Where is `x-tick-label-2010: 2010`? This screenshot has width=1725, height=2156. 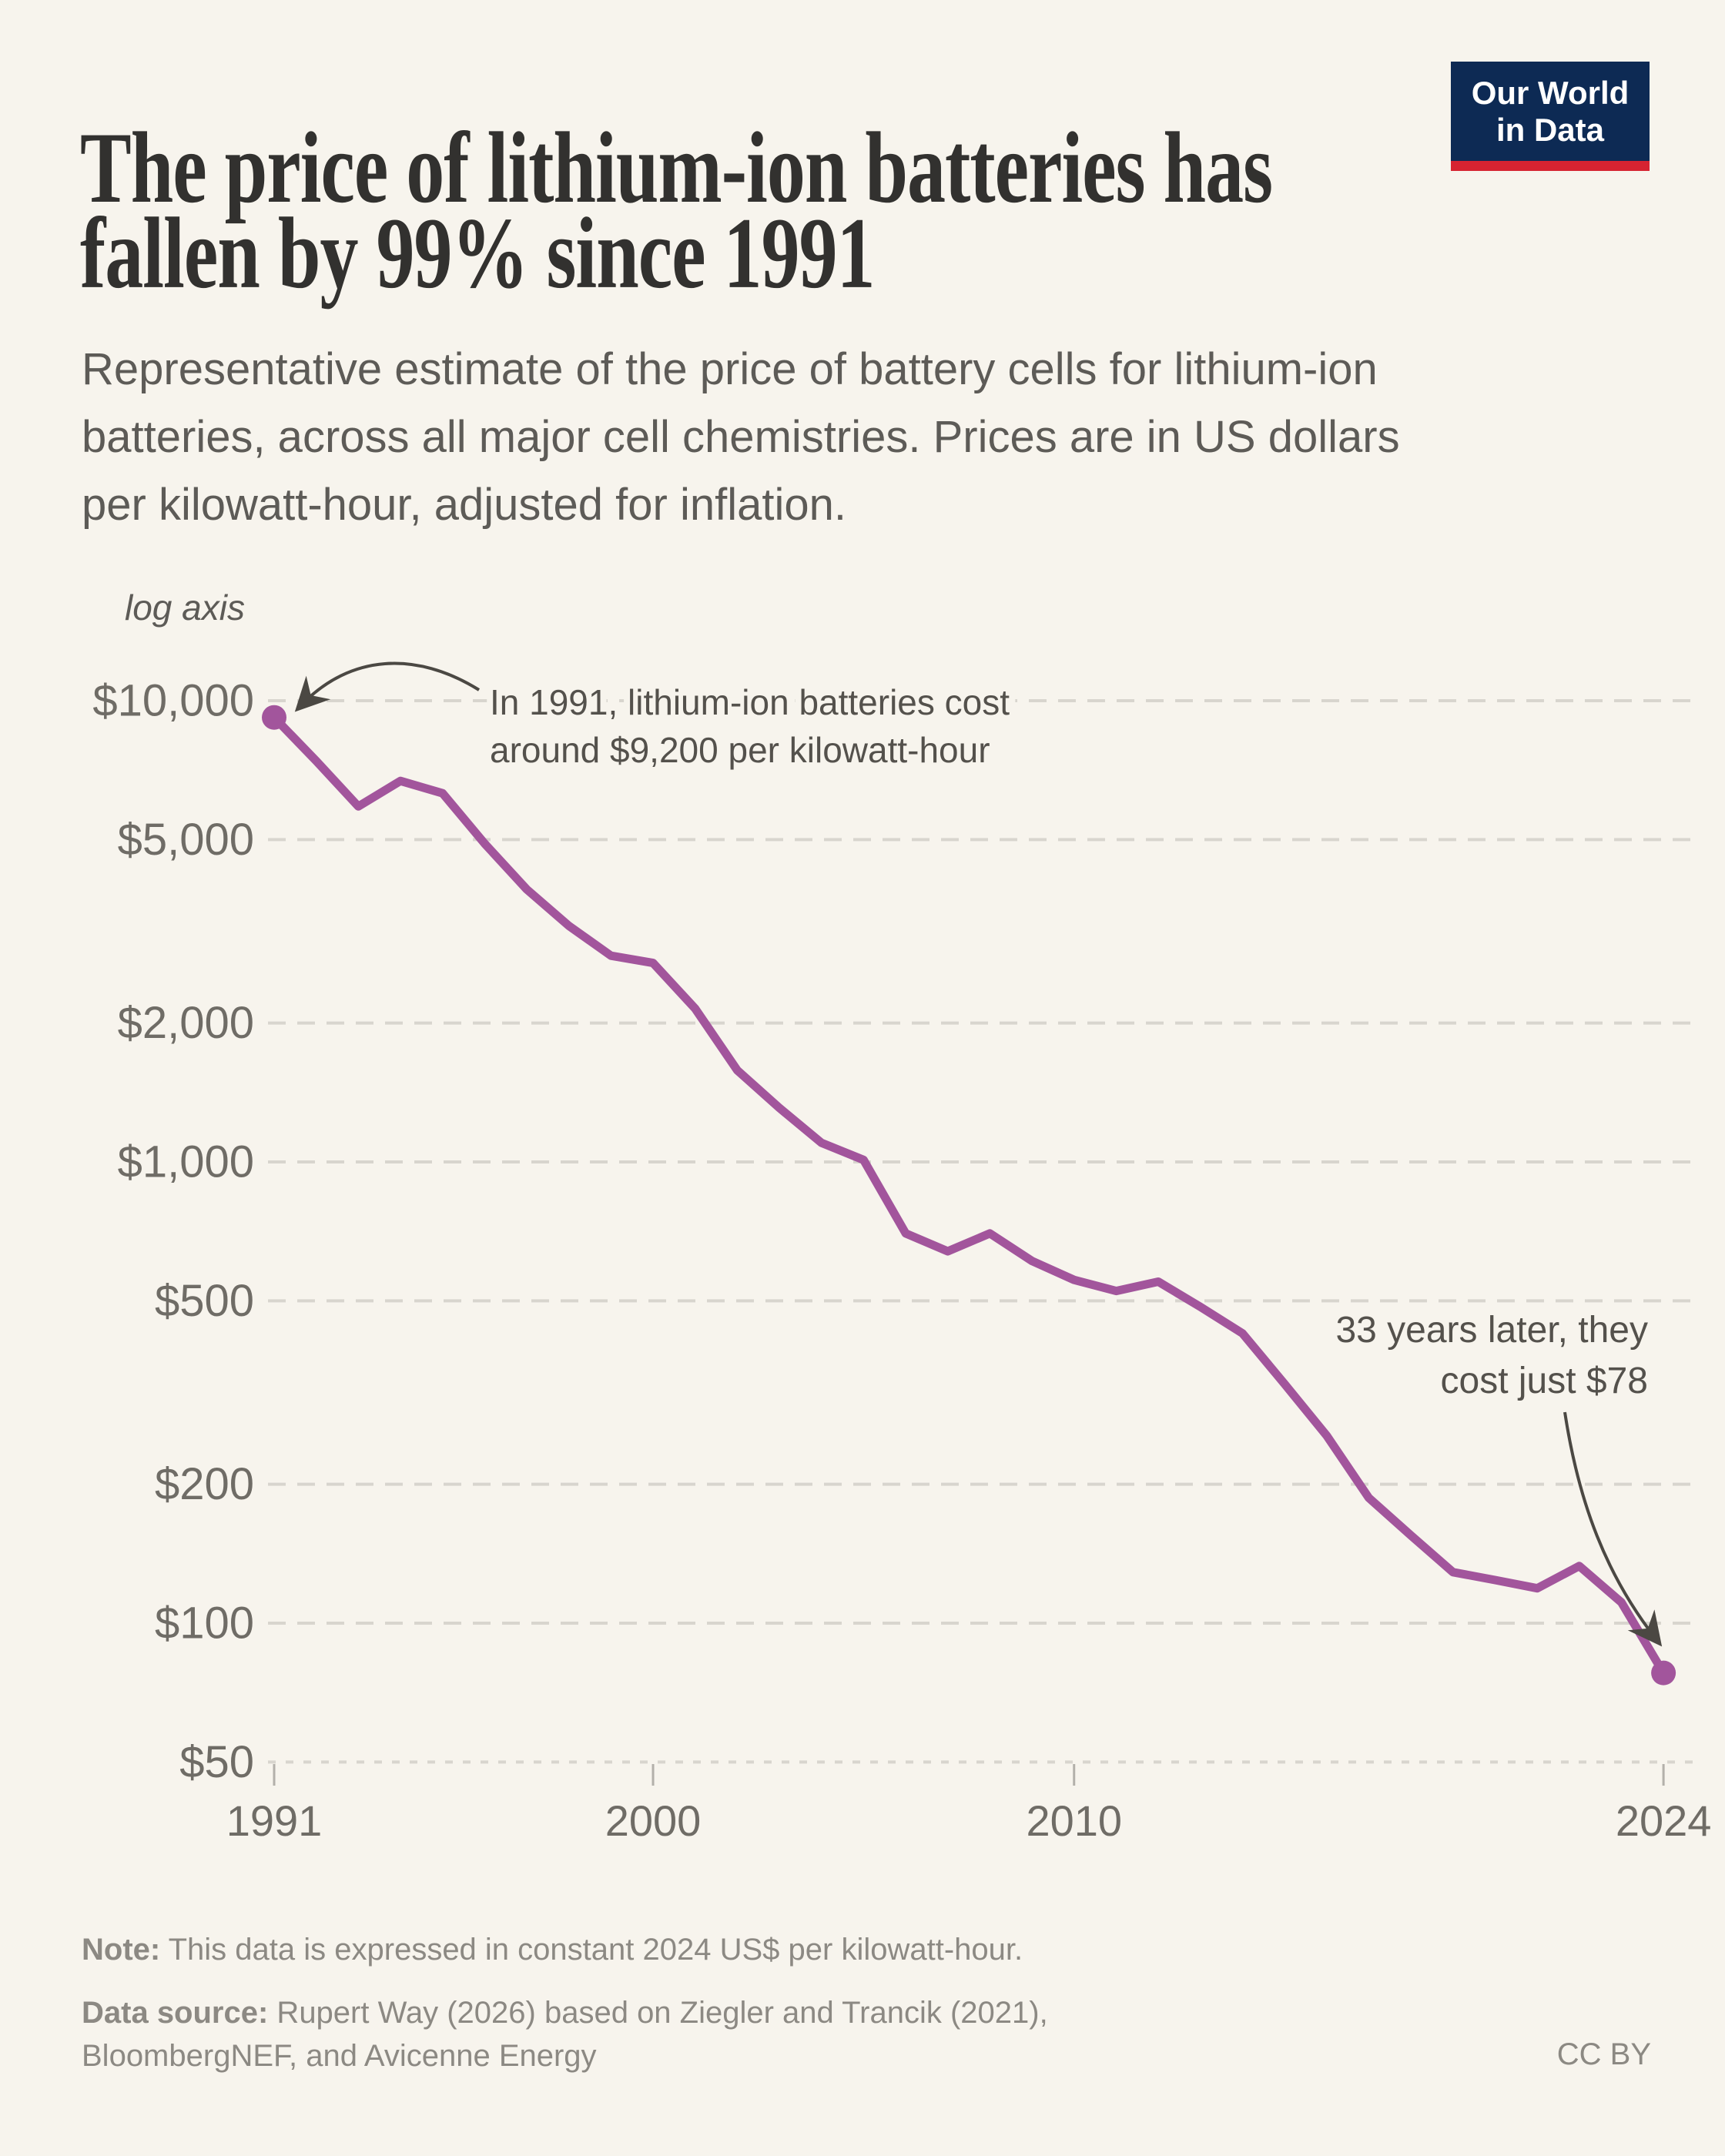 x-tick-label-2010: 2010 is located at coordinates (1074, 1820).